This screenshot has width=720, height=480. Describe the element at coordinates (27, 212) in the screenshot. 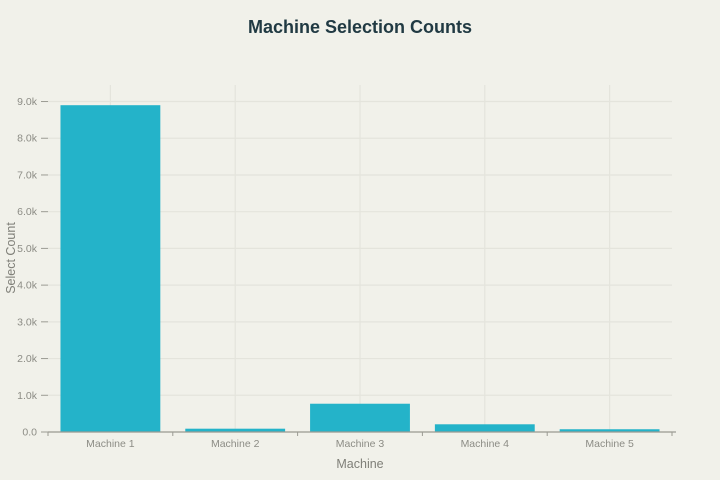

I see `y-tick-label: 6.0k` at that location.